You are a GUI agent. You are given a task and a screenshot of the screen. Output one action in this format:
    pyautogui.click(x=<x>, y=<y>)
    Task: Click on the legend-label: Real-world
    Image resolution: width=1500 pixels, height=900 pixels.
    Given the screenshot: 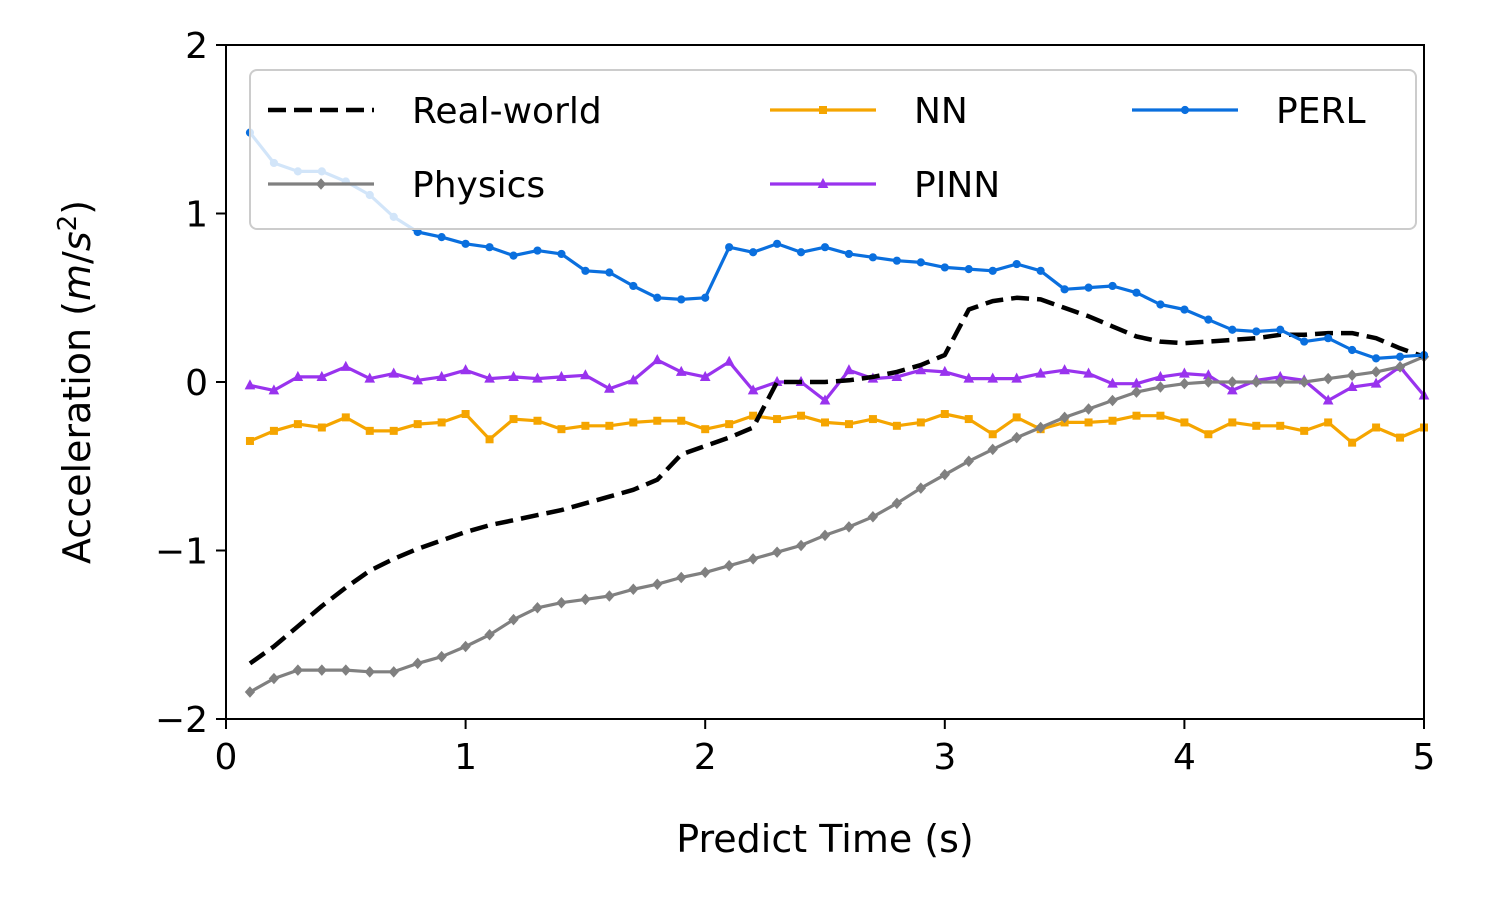 What is the action you would take?
    pyautogui.click(x=507, y=111)
    